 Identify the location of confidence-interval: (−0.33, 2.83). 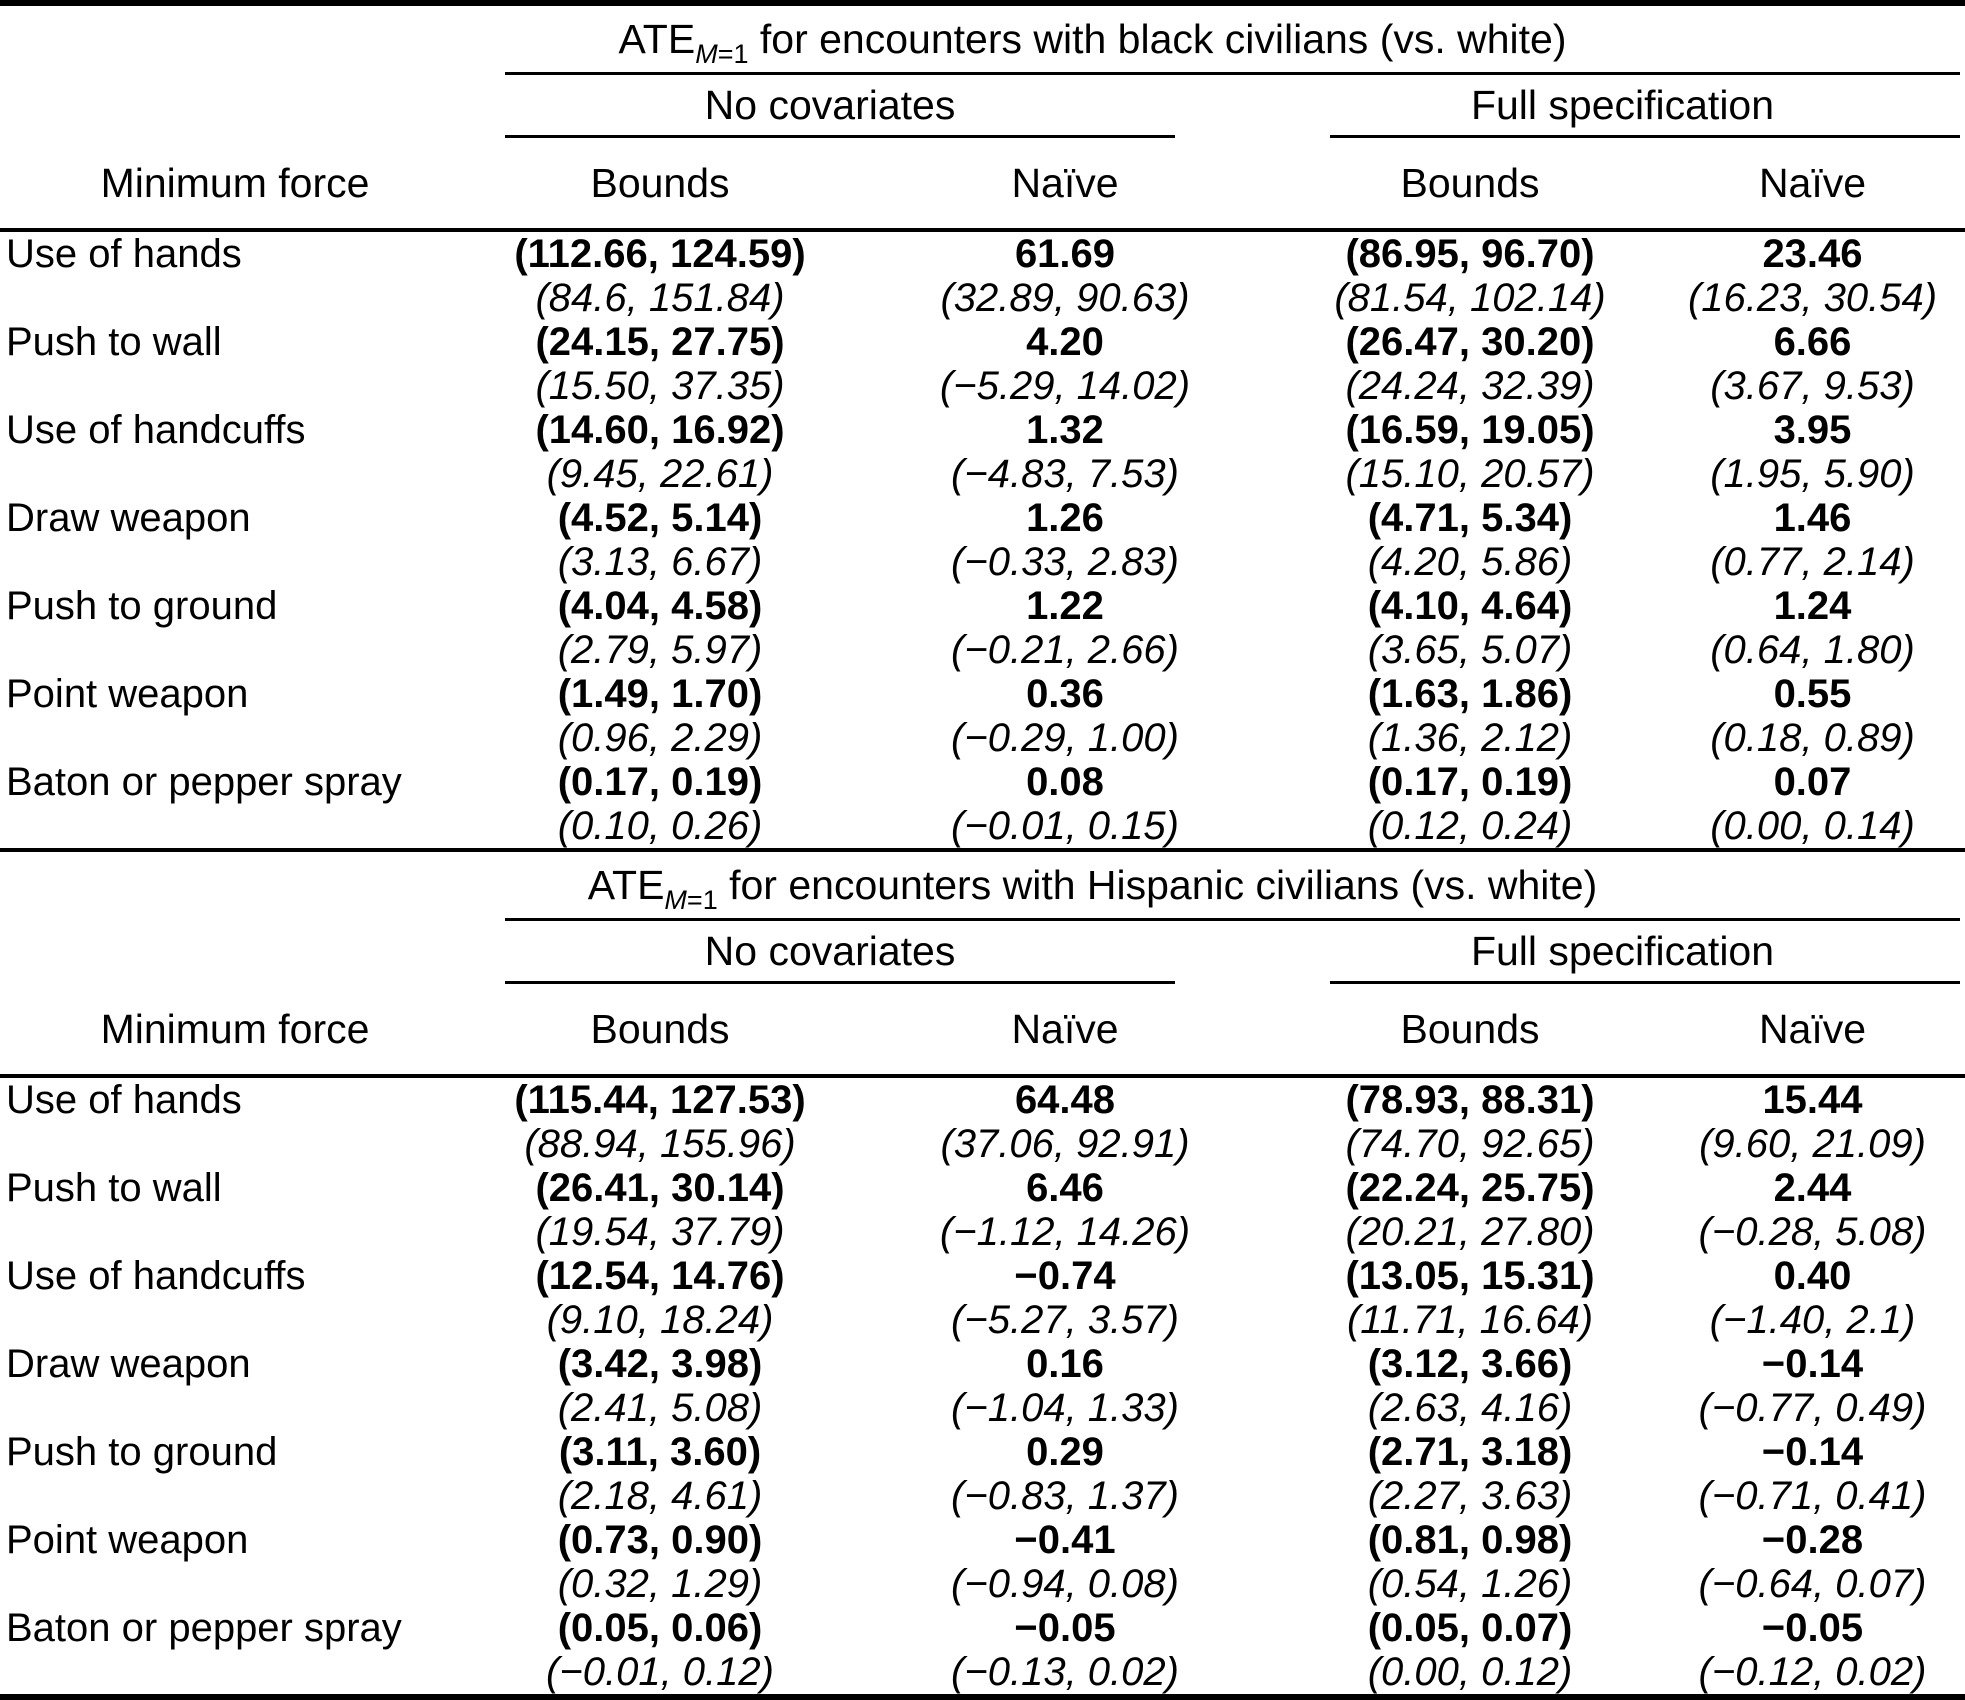
(1065, 562).